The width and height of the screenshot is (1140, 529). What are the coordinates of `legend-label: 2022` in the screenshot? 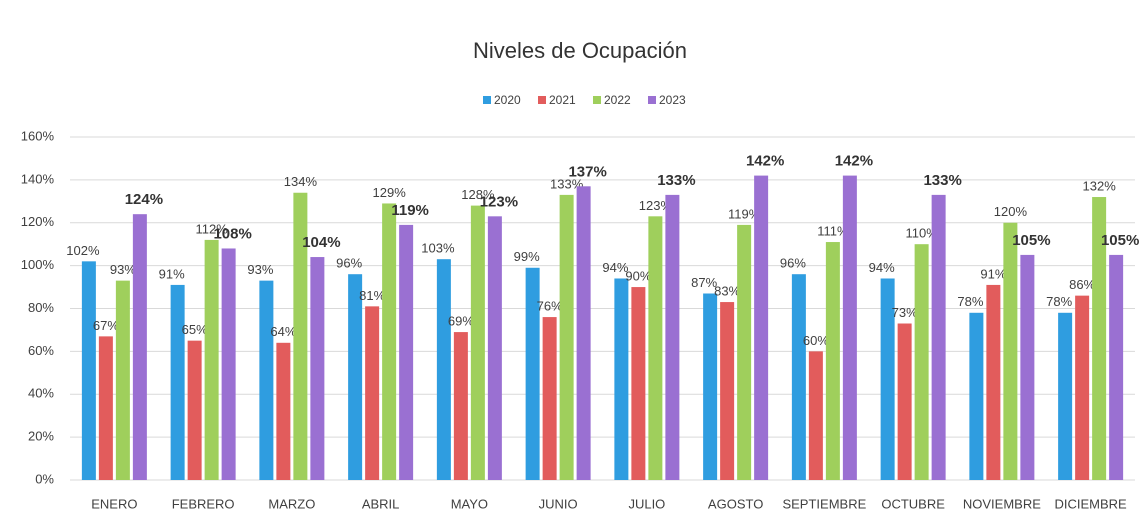 It's located at (617, 100).